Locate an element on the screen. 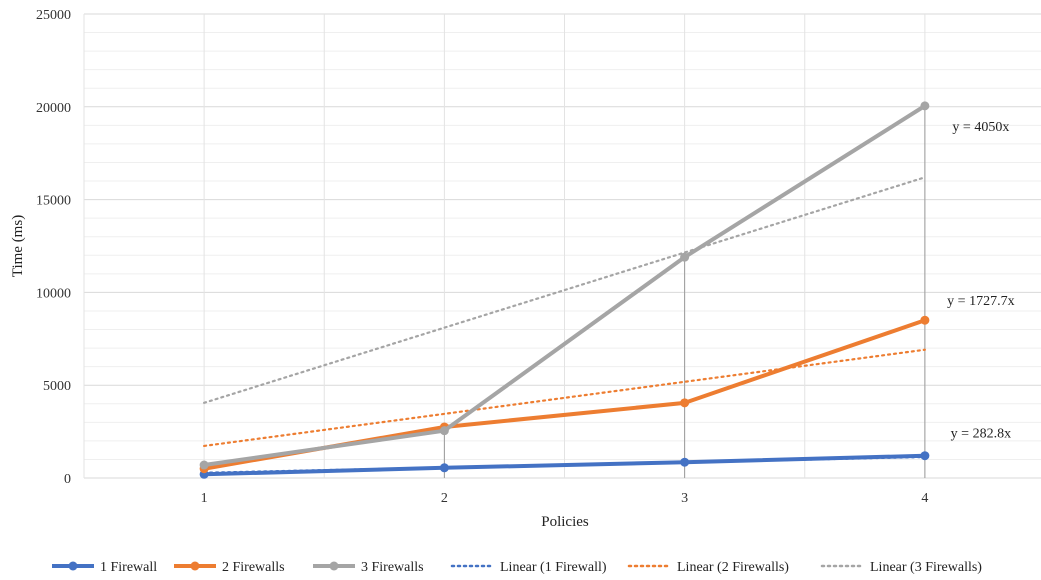 The width and height of the screenshot is (1041, 580). x-axis-ticks: 1 2 3 4 is located at coordinates (565, 498).